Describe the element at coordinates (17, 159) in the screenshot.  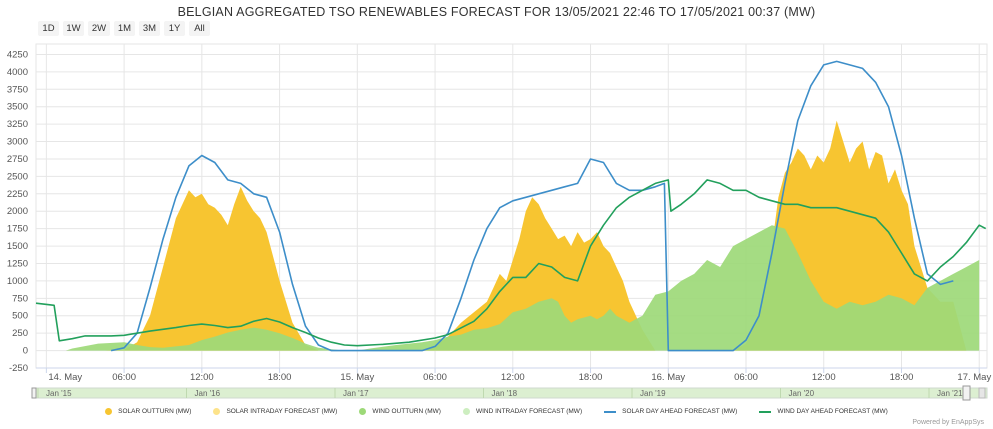
I see `y-tick-label: 2750` at that location.